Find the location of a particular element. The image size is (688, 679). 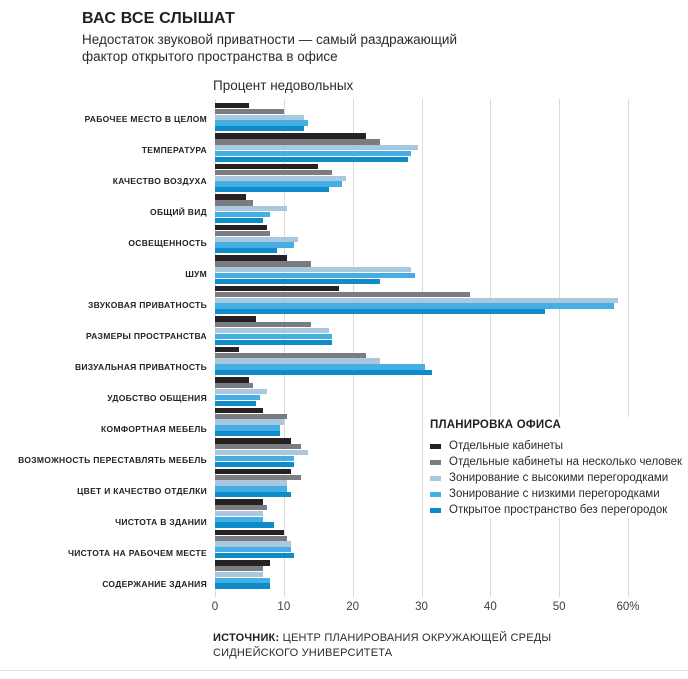

category-label: СОДЕРЖАНИЕ ЗДАНИЯ is located at coordinates (154, 583).